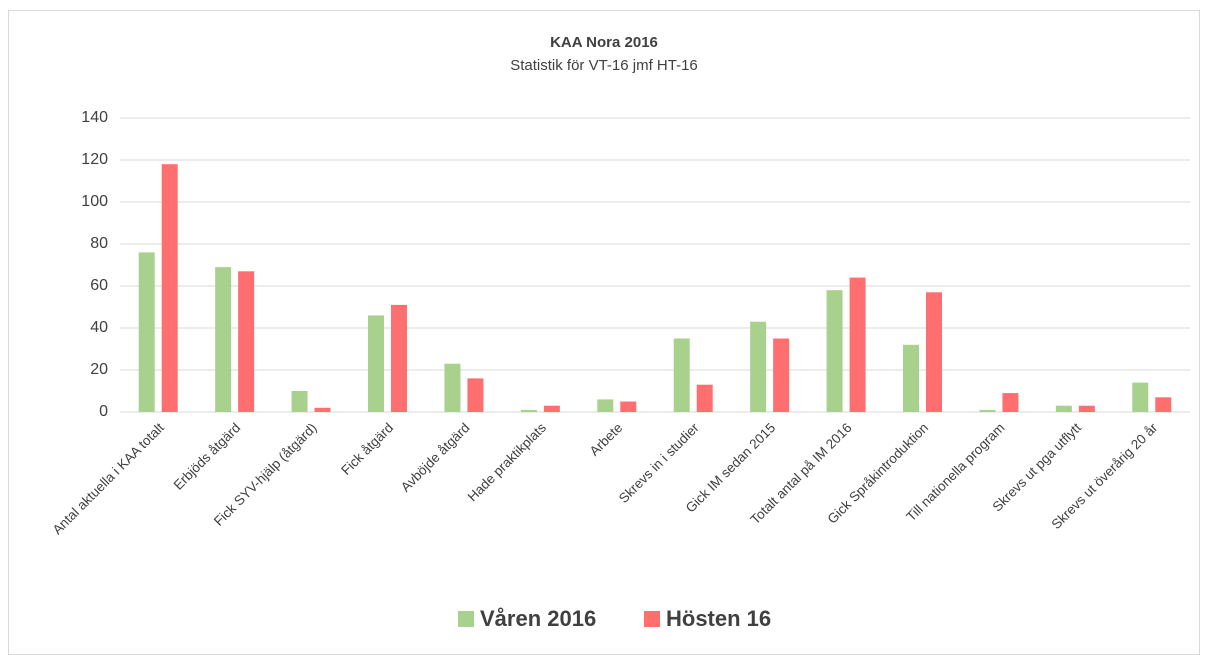 The image size is (1208, 655). I want to click on y-tick-label: 0, so click(103, 411).